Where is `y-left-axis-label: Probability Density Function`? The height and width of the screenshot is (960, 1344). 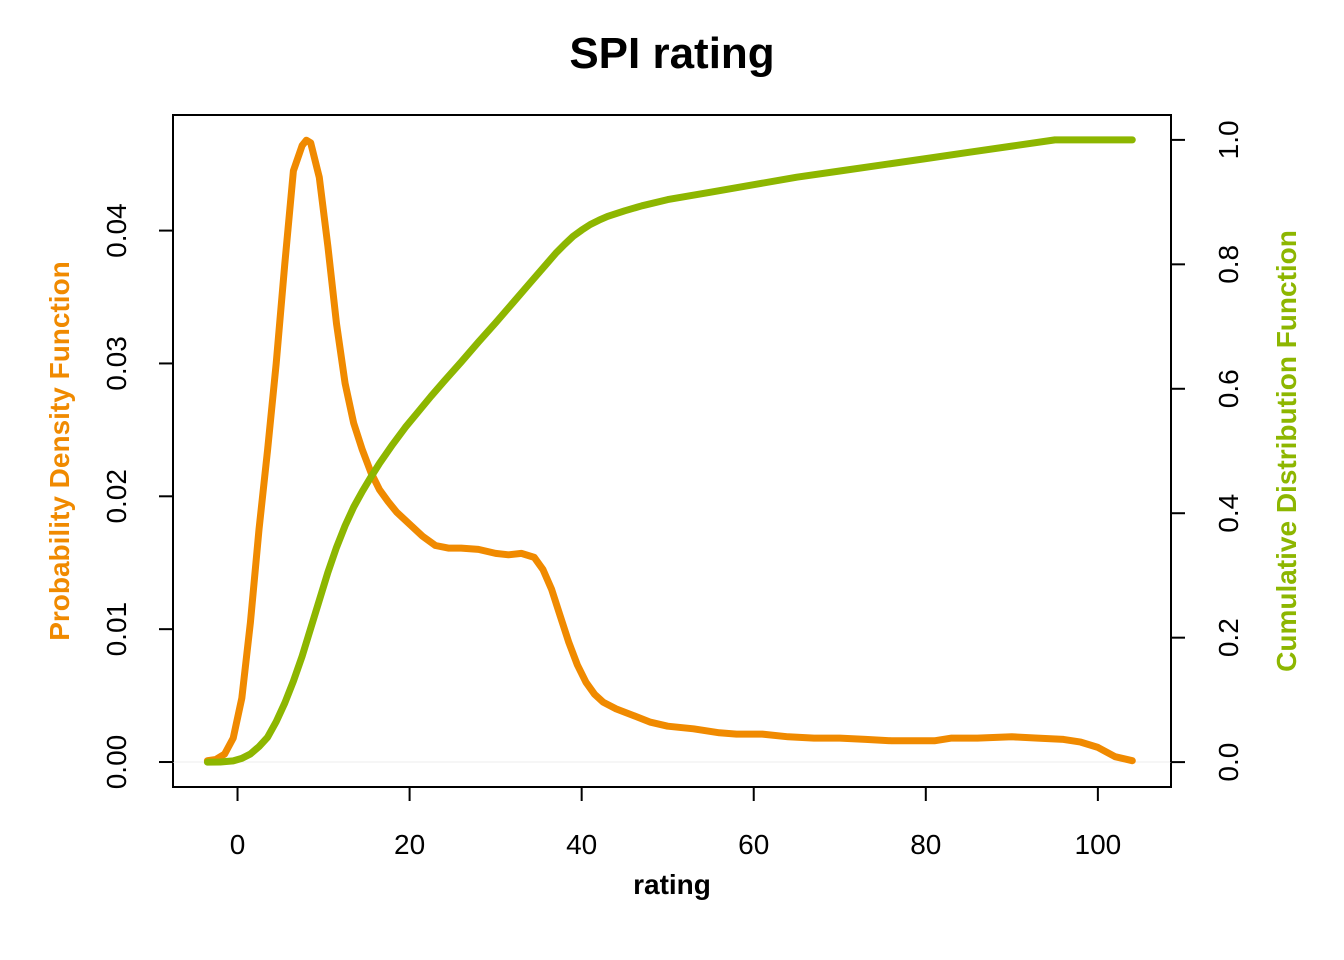
y-left-axis-label: Probability Density Function is located at coordinates (59, 451).